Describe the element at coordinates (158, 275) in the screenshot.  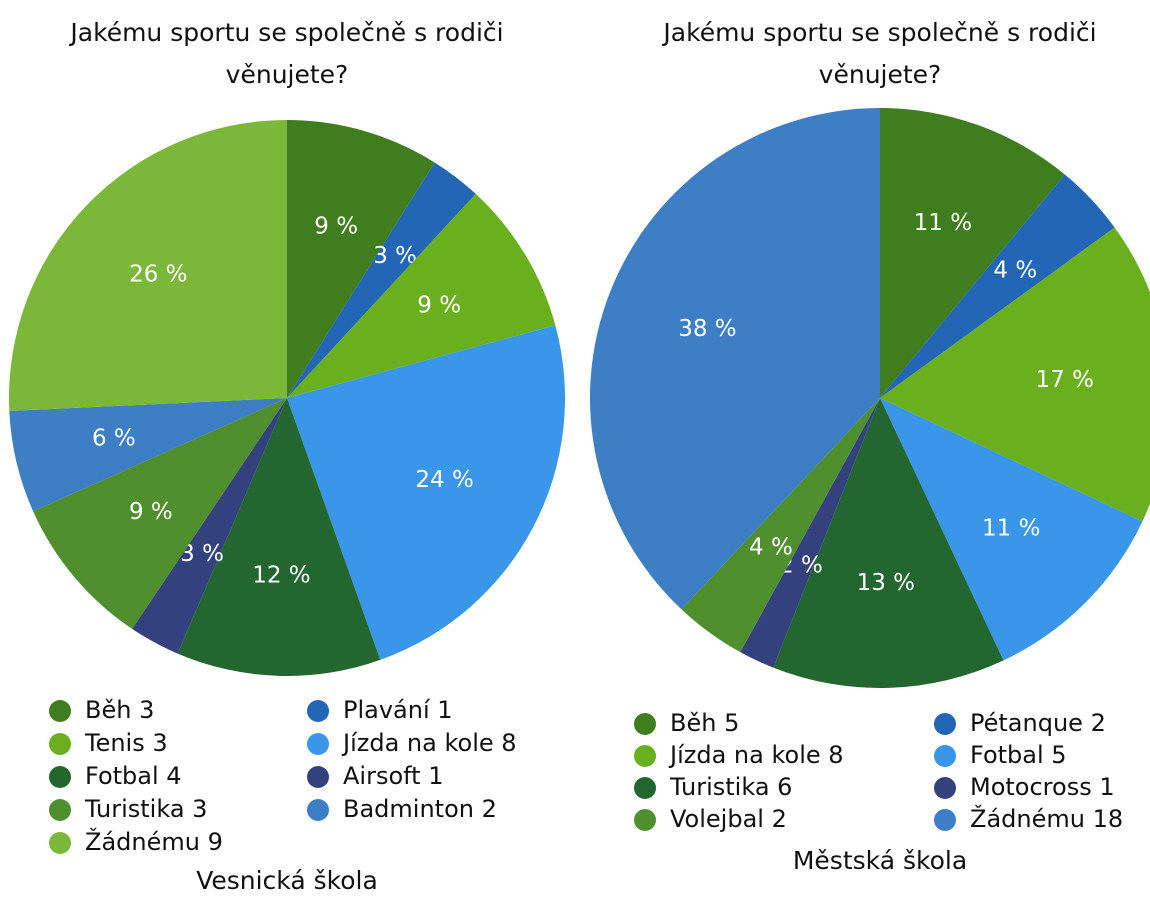
I see `data-label: 26 %` at that location.